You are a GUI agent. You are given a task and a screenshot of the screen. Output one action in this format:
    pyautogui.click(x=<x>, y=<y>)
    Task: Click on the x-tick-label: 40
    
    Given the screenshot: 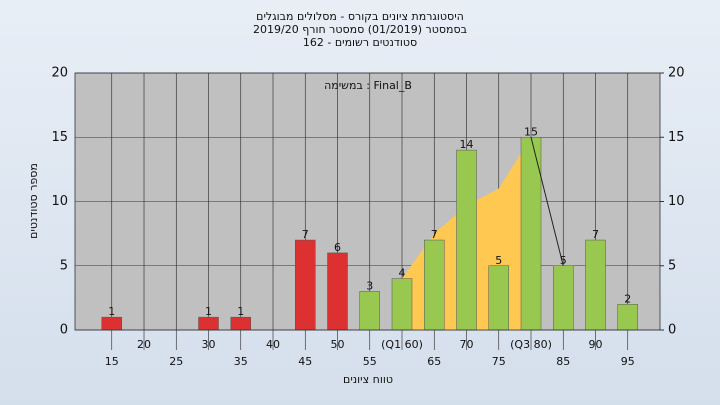 What is the action you would take?
    pyautogui.click(x=273, y=344)
    